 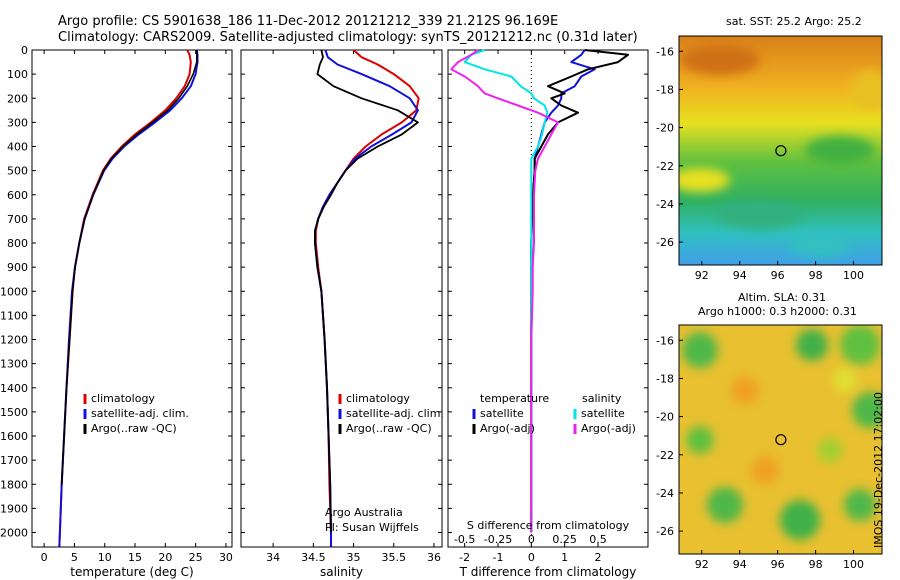 What do you see at coordinates (564, 539) in the screenshot?
I see `top-x-tick-label: 0.25` at bounding box center [564, 539].